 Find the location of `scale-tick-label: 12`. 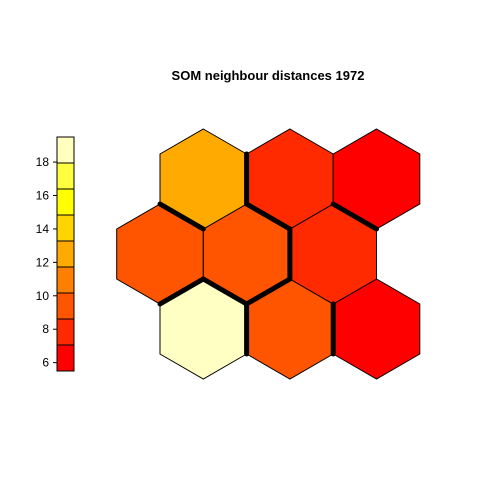

scale-tick-label: 12 is located at coordinates (43, 262).